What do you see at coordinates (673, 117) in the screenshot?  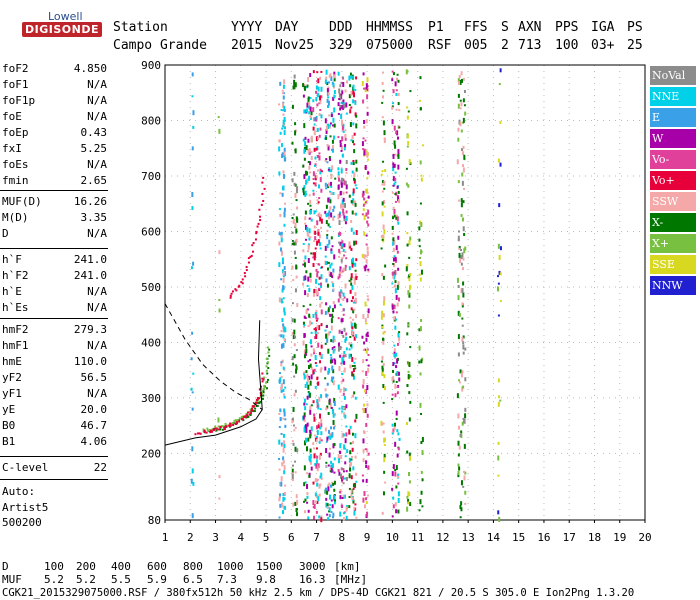 I see `legend-item: E` at bounding box center [673, 117].